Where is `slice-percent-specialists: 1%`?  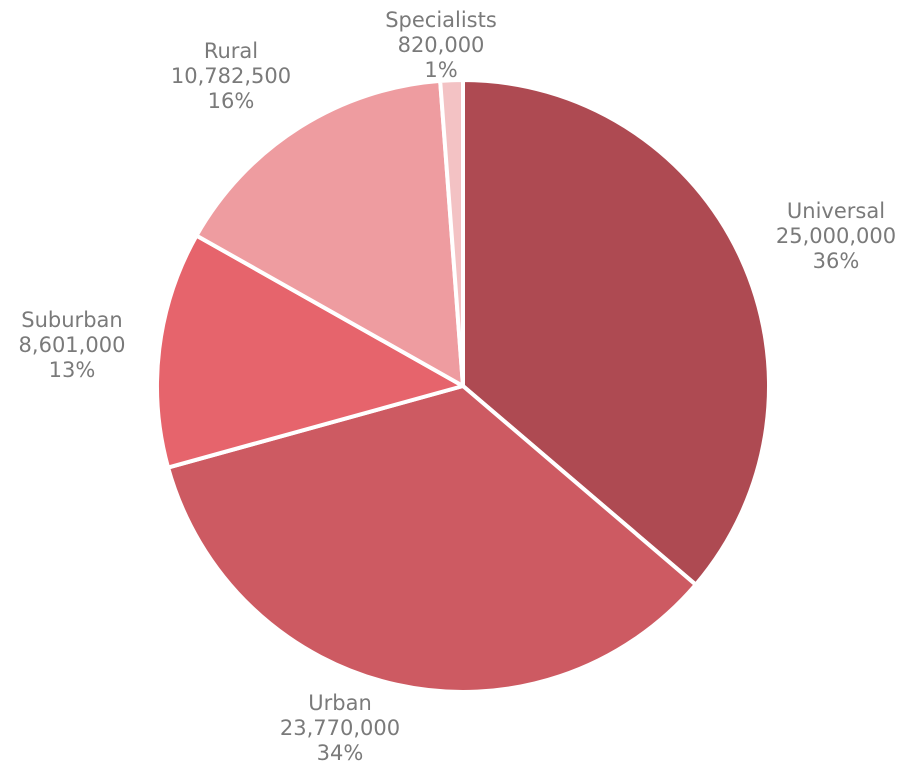 slice-percent-specialists: 1% is located at coordinates (440, 70).